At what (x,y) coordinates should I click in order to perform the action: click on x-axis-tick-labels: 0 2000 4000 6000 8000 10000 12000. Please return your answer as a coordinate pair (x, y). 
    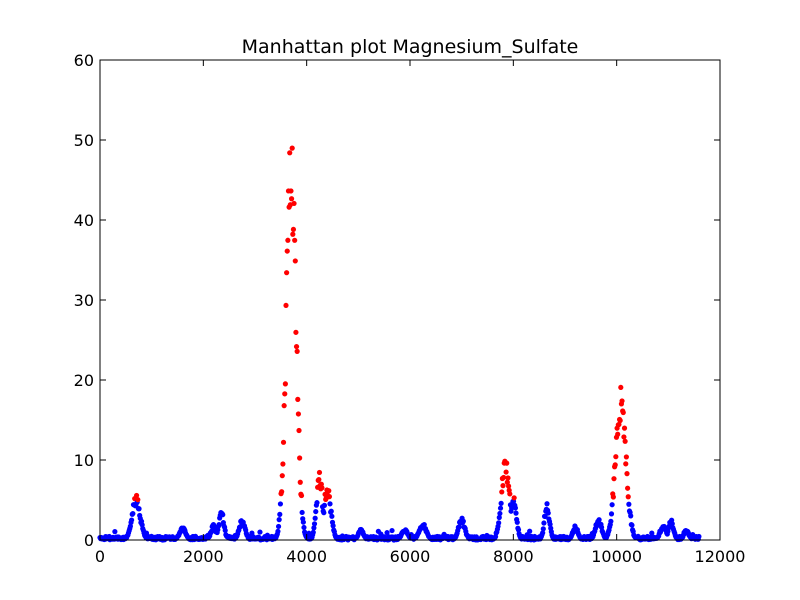
    Looking at the image, I should click on (420, 556).